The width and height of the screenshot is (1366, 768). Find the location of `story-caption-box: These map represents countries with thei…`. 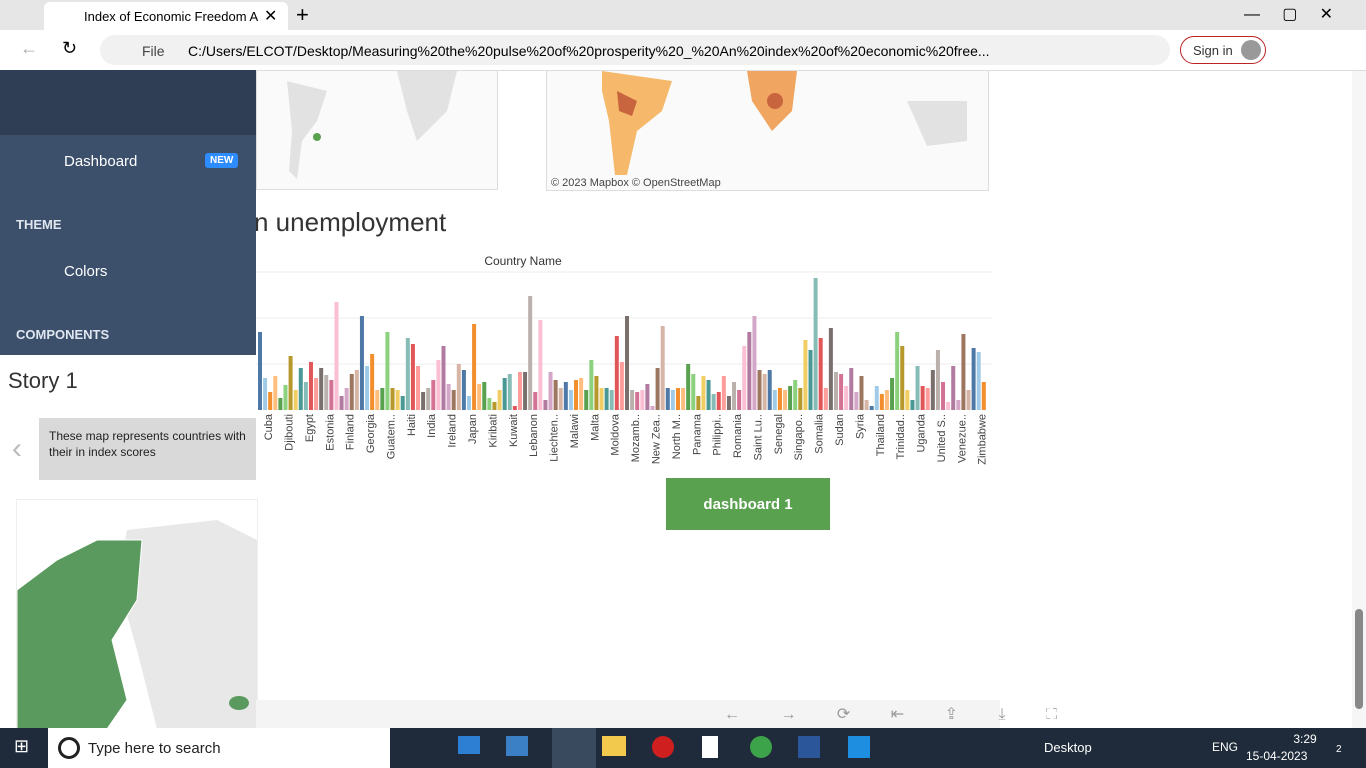

story-caption-box: These map represents countries with thei… is located at coordinates (147, 449).